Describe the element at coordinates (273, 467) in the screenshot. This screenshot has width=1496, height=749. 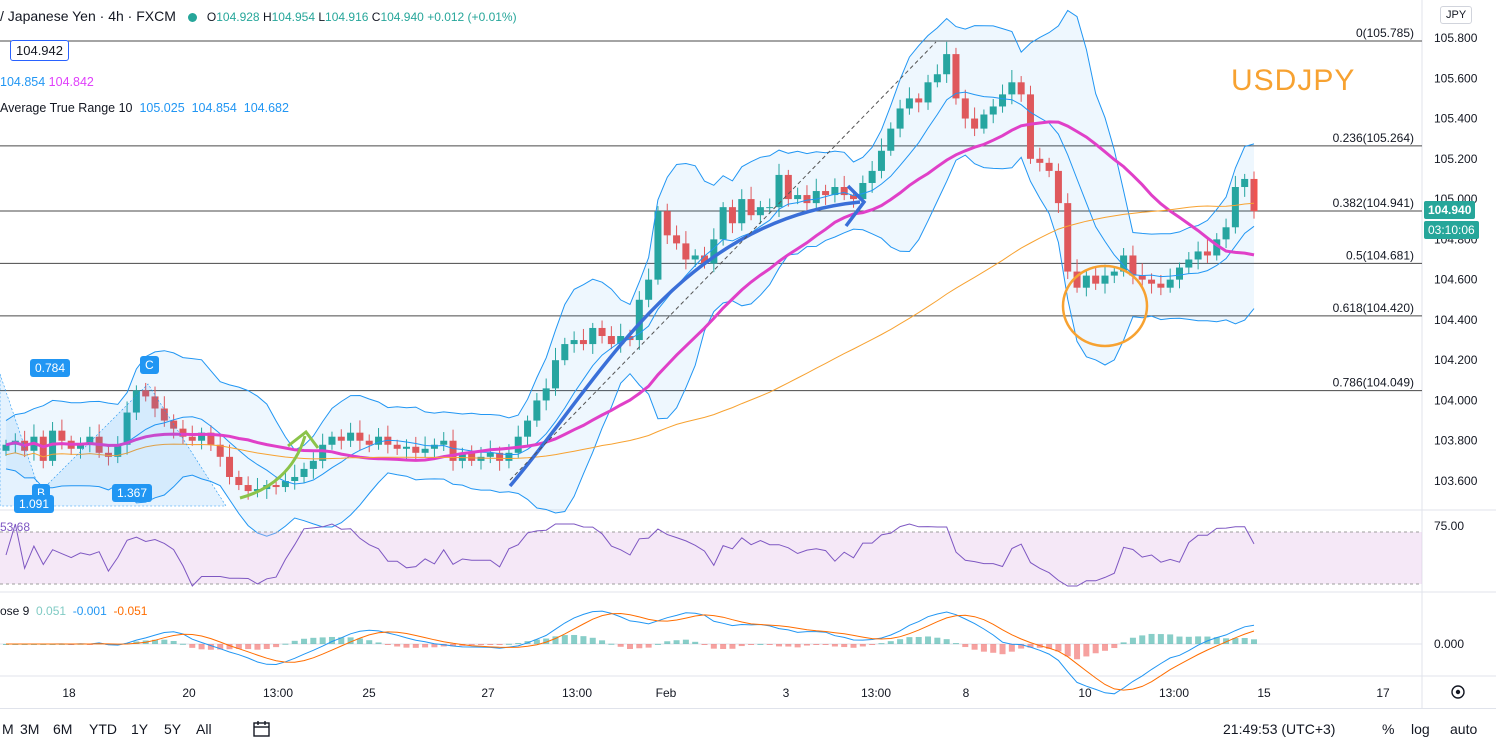
I see `curved-arrow-drawing` at that location.